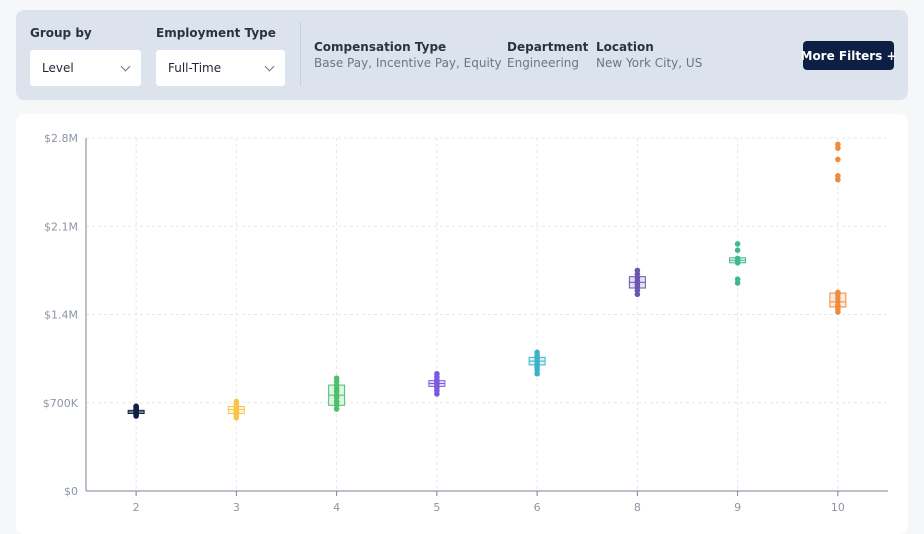  I want to click on x-tick-label: 6, so click(537, 507).